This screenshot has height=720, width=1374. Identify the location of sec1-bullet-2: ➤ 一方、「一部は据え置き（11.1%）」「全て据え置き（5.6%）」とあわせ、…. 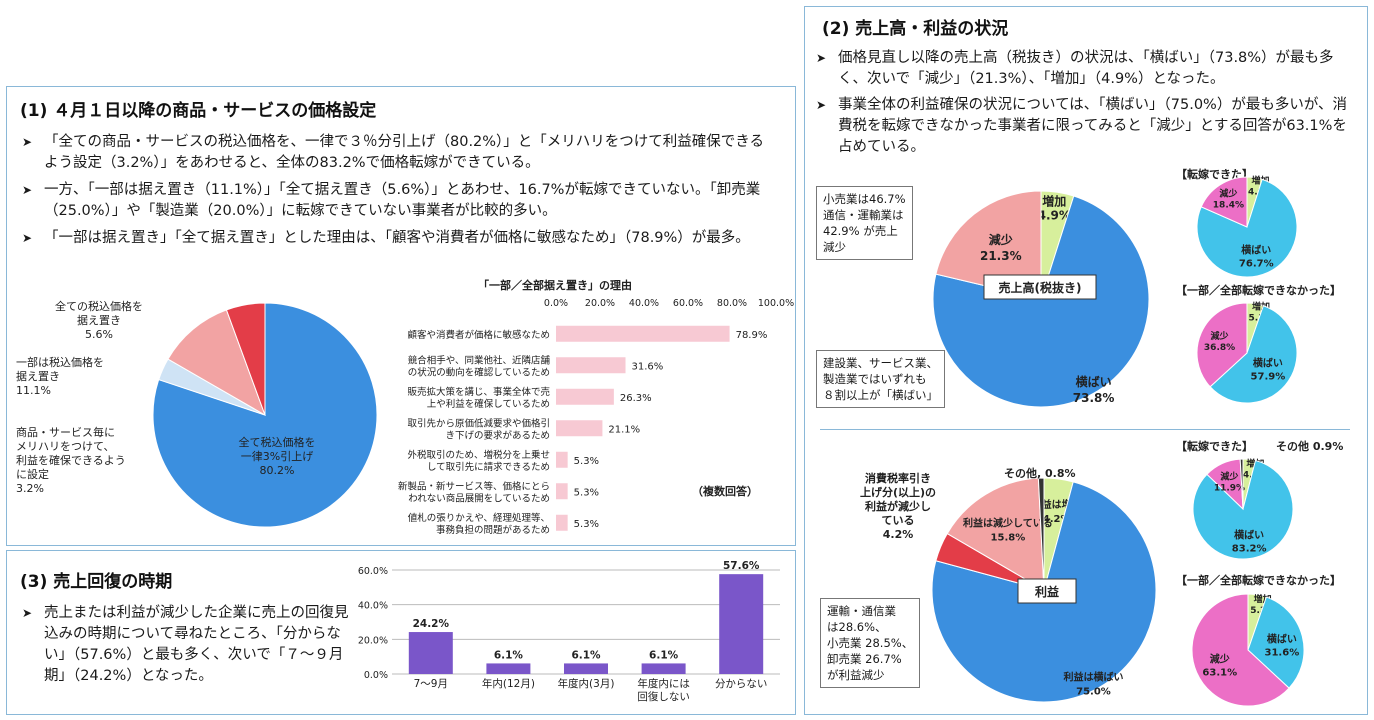
(391, 200).